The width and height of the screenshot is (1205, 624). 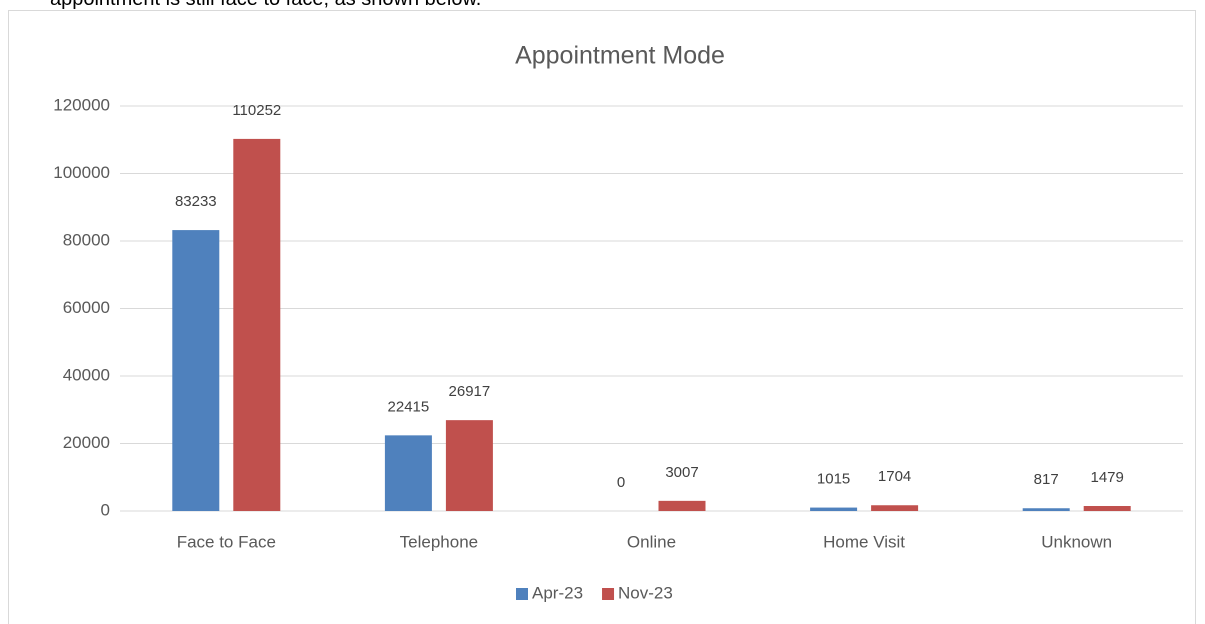 What do you see at coordinates (1046, 479) in the screenshot?
I see `data-label: 817` at bounding box center [1046, 479].